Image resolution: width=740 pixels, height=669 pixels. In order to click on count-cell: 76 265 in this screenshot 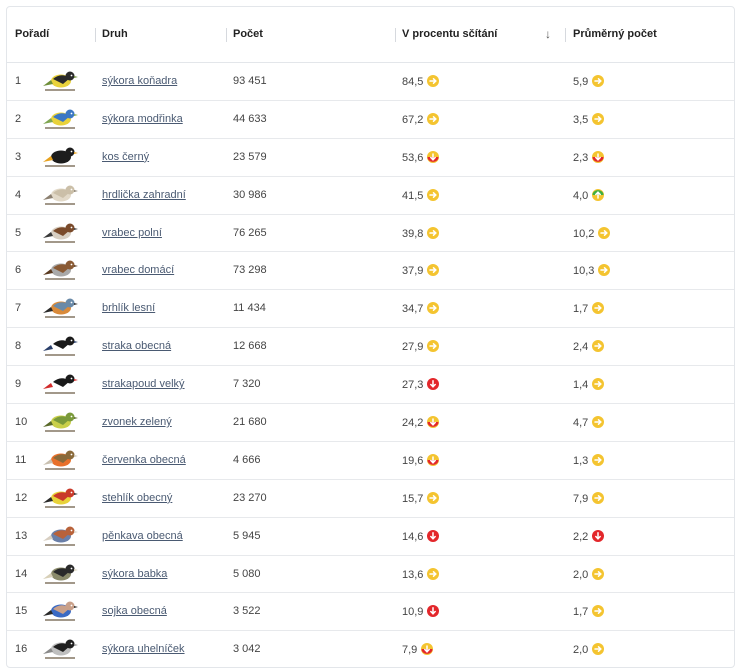, I will do `click(250, 232)`.